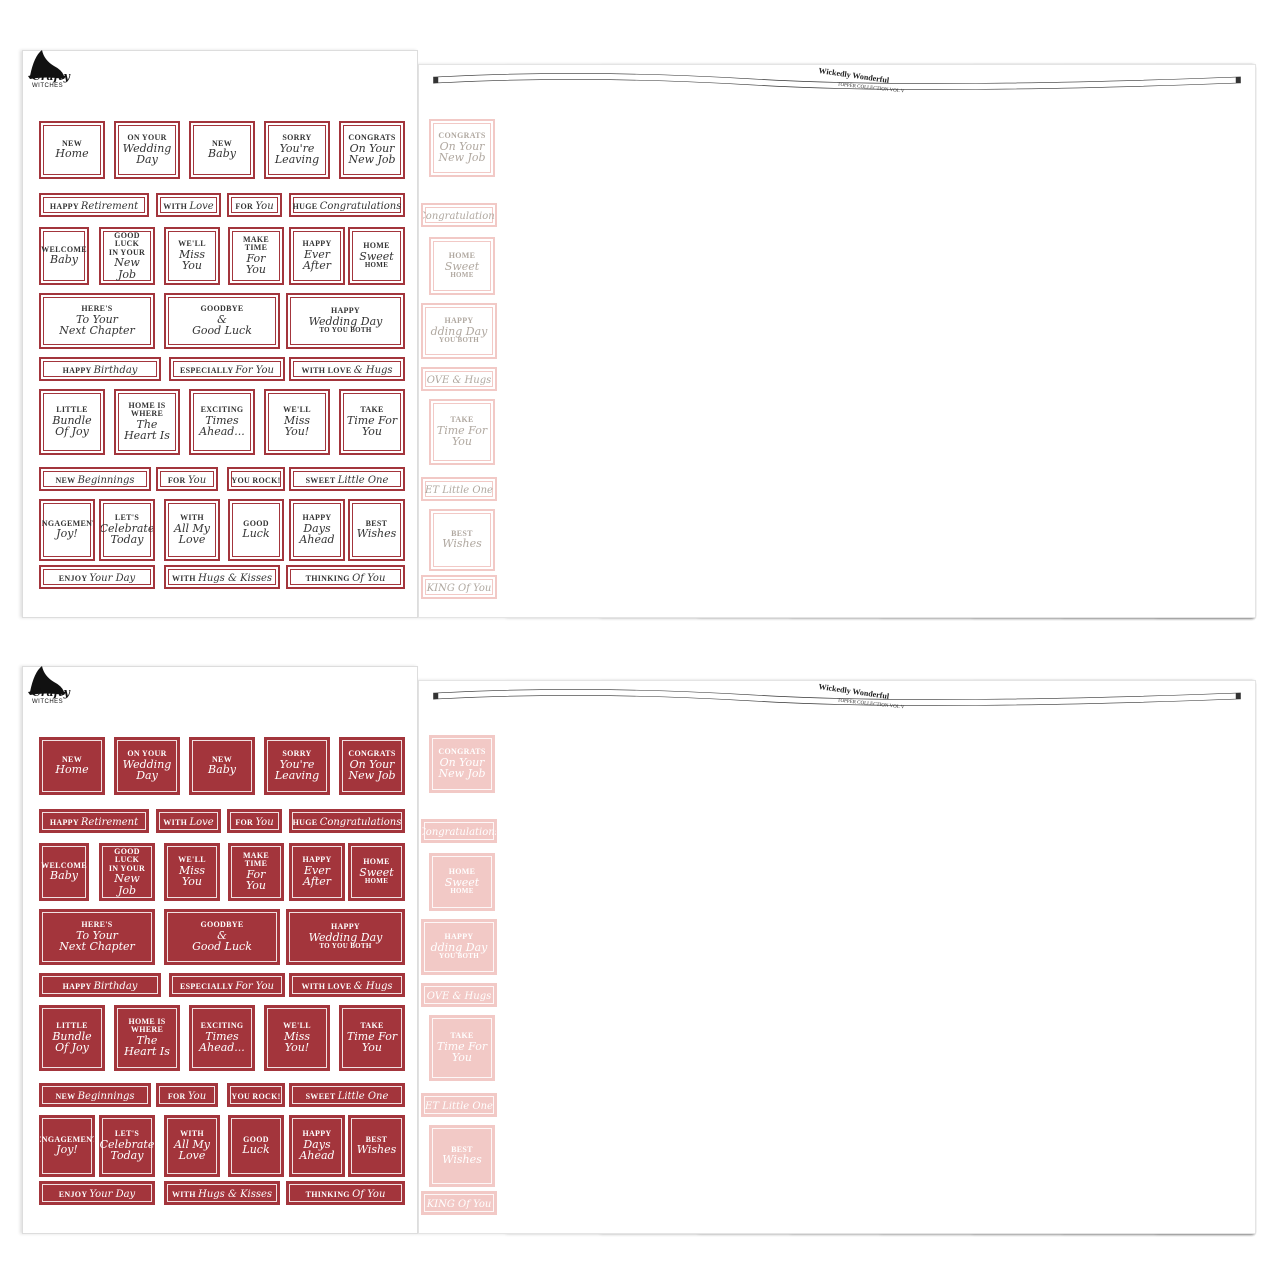 The height and width of the screenshot is (1280, 1280). Describe the element at coordinates (127, 872) in the screenshot. I see `topper-good-luck-job: GOOD LUCK IN YOUR New Job` at that location.